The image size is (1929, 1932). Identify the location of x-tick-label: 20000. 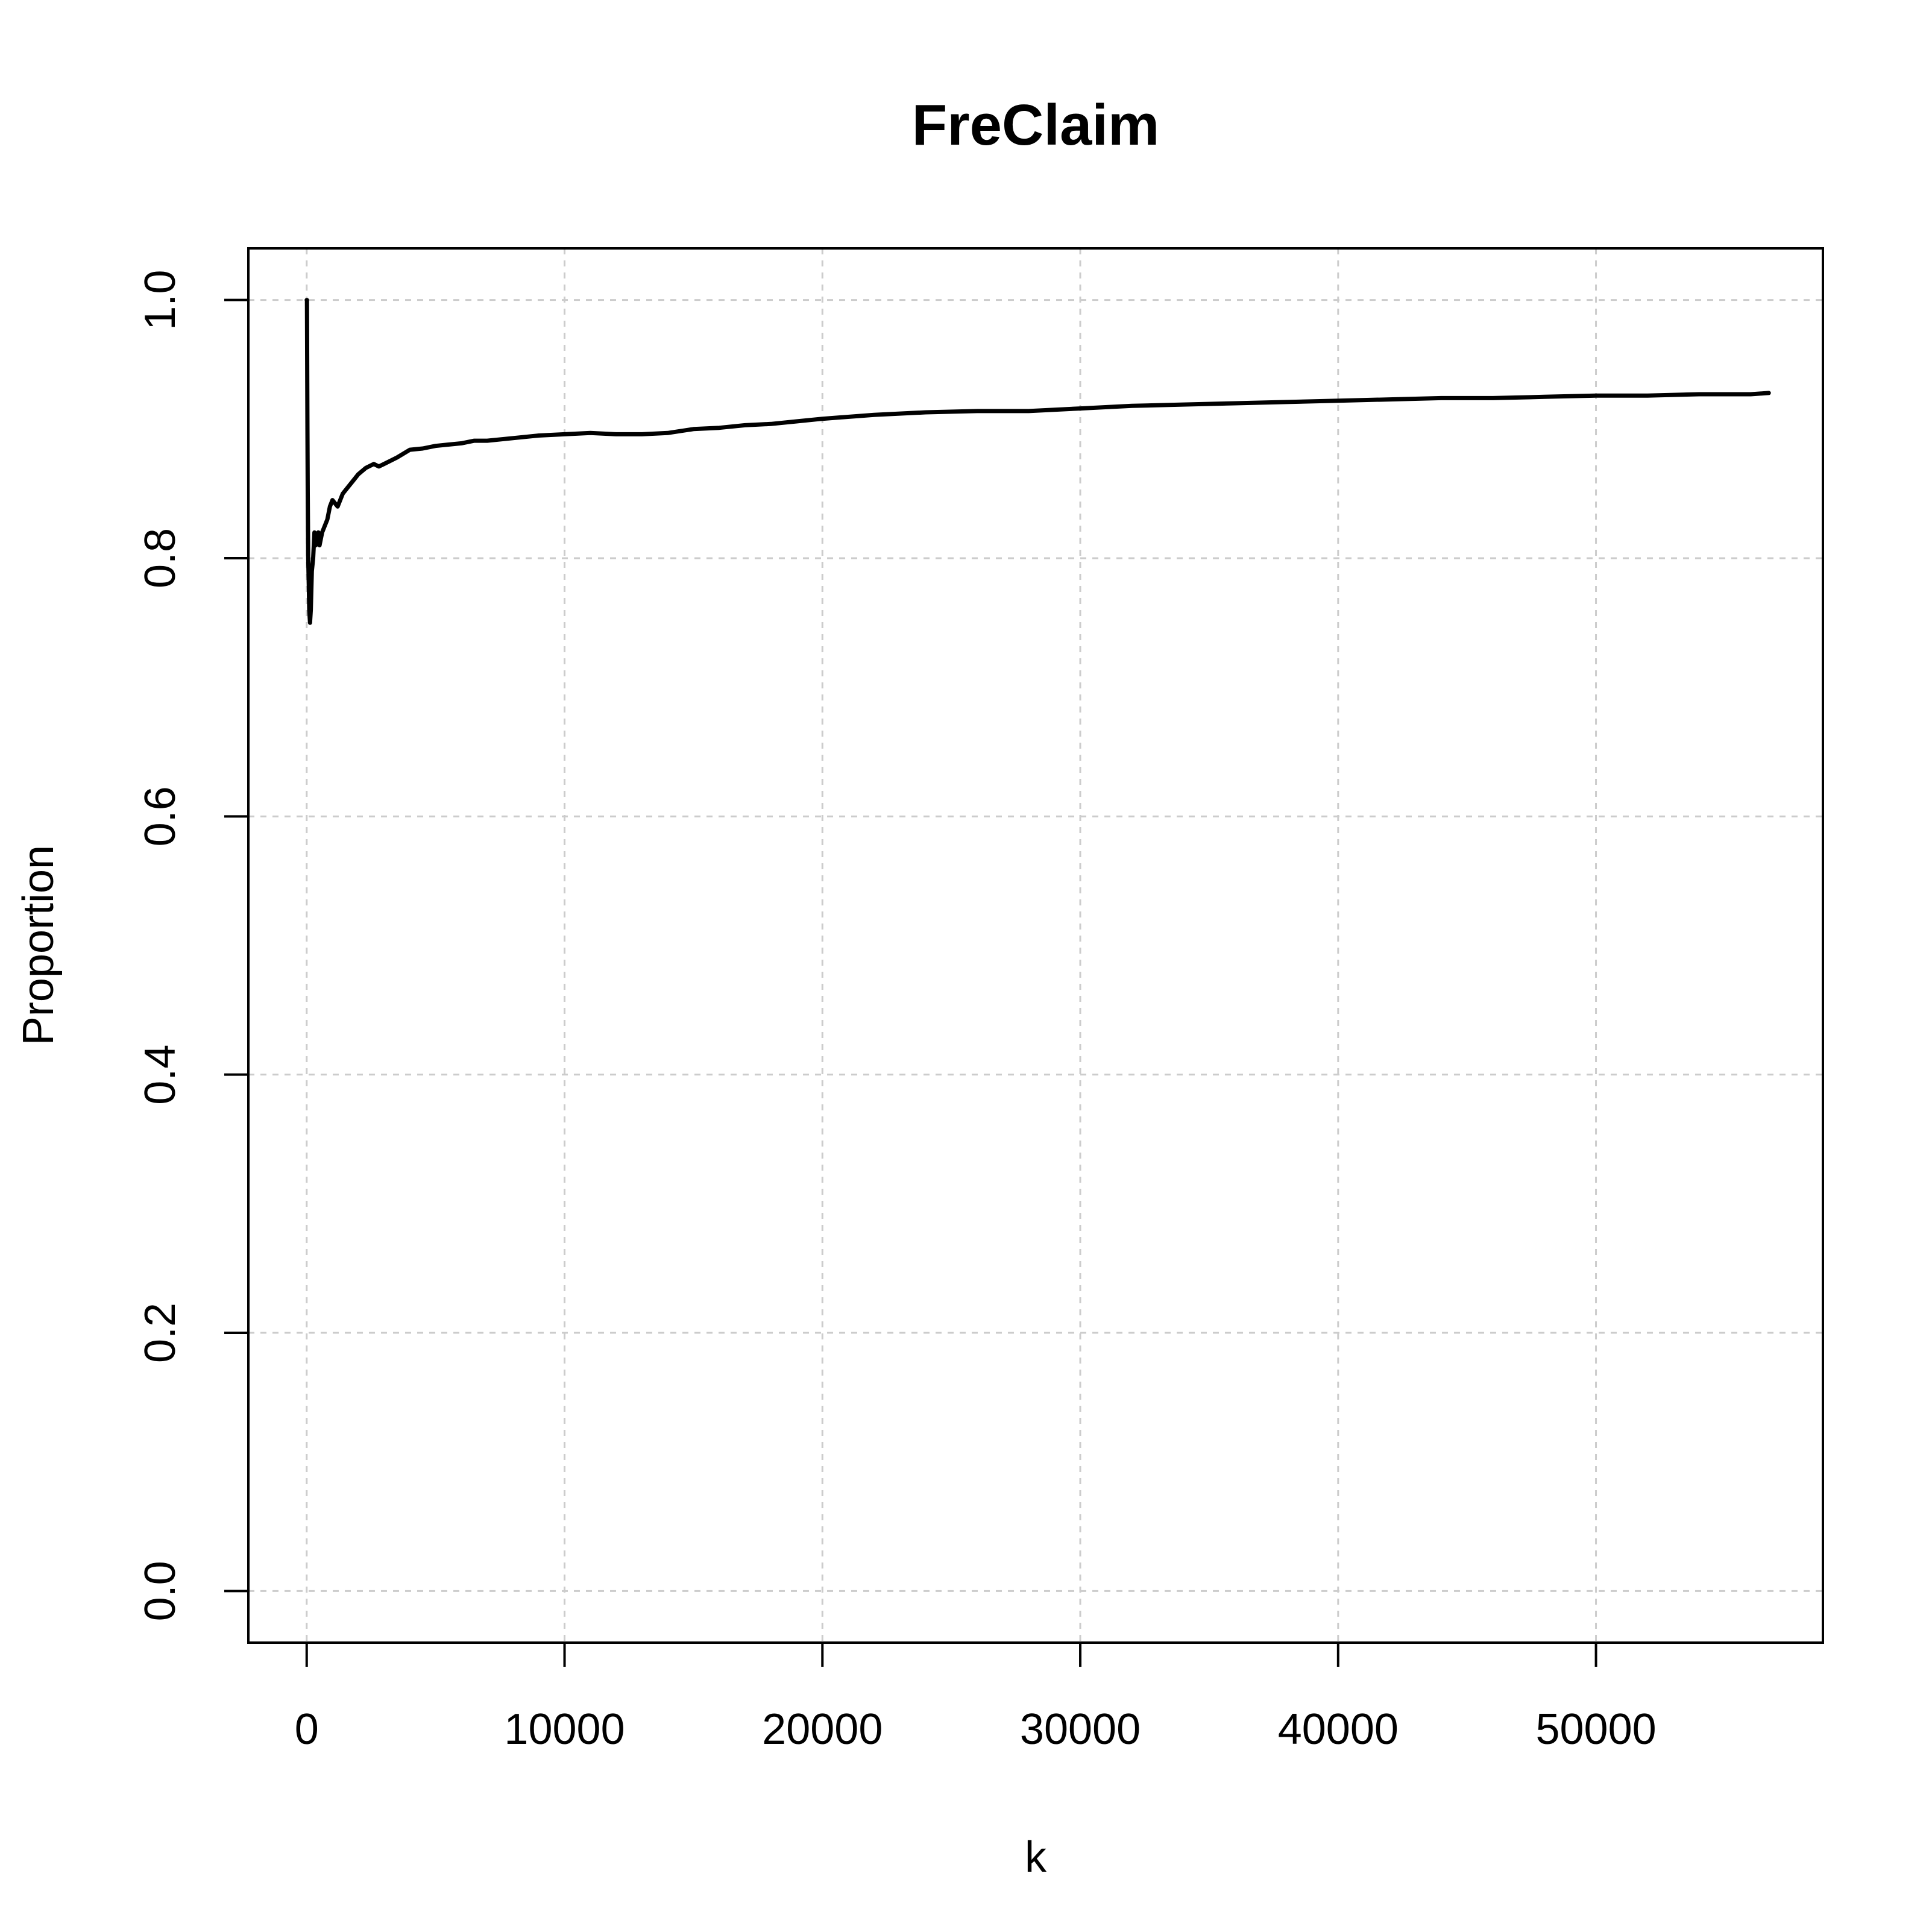
(822, 1729).